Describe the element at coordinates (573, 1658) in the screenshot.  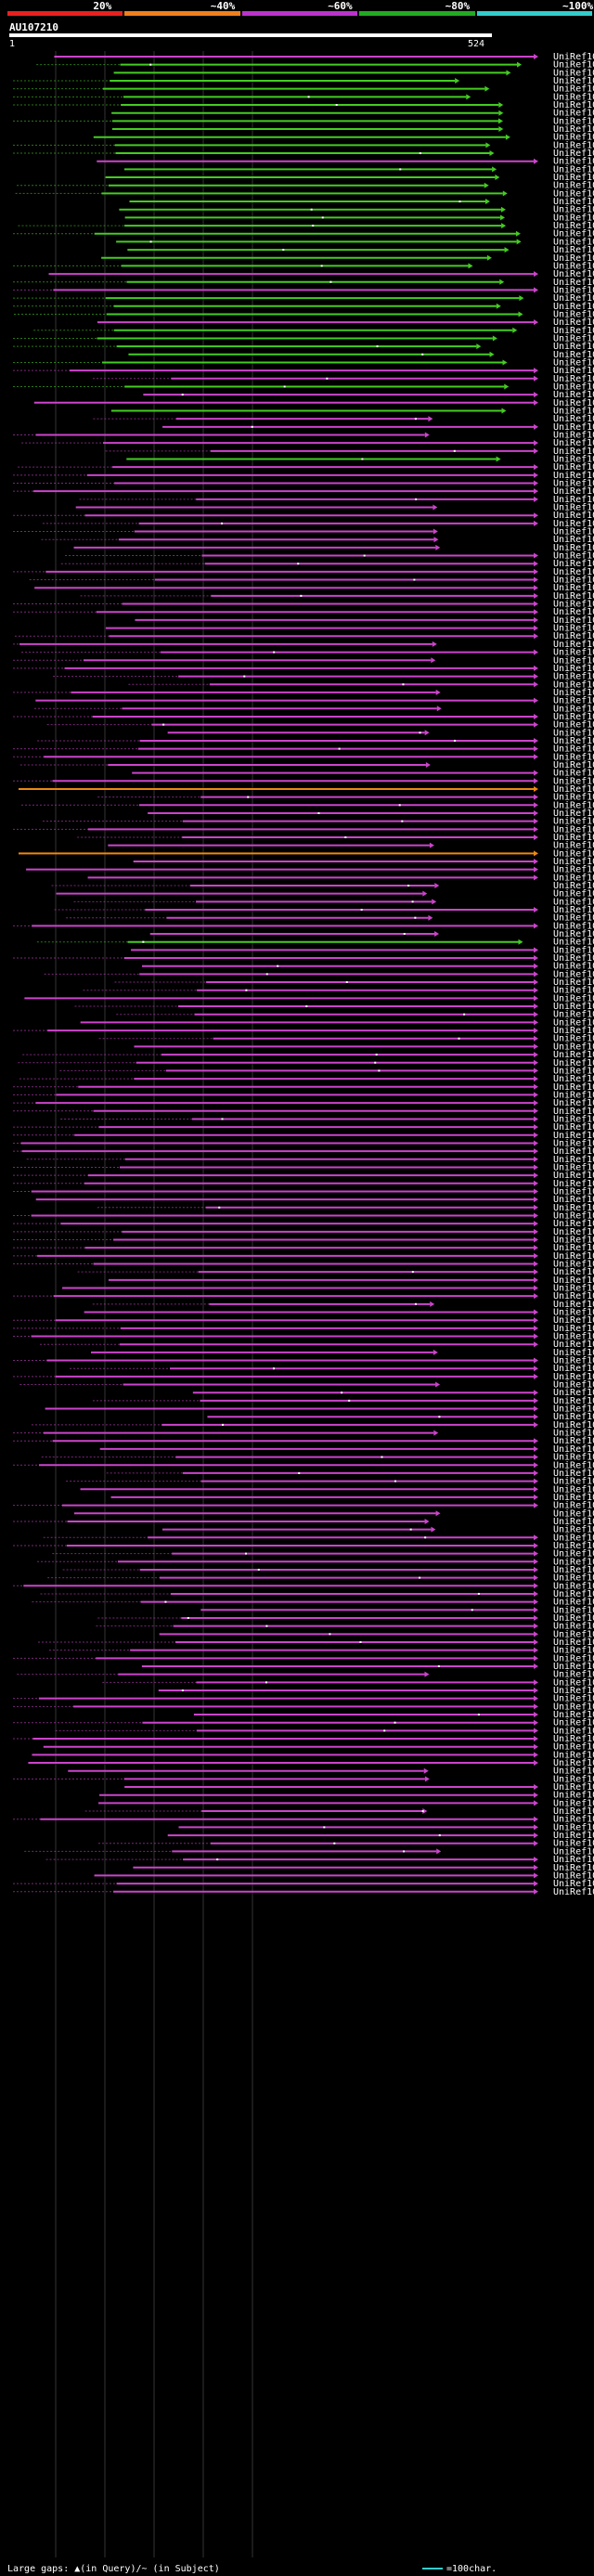
I see `hit-label: UniRef100_B6TIC6` at that location.